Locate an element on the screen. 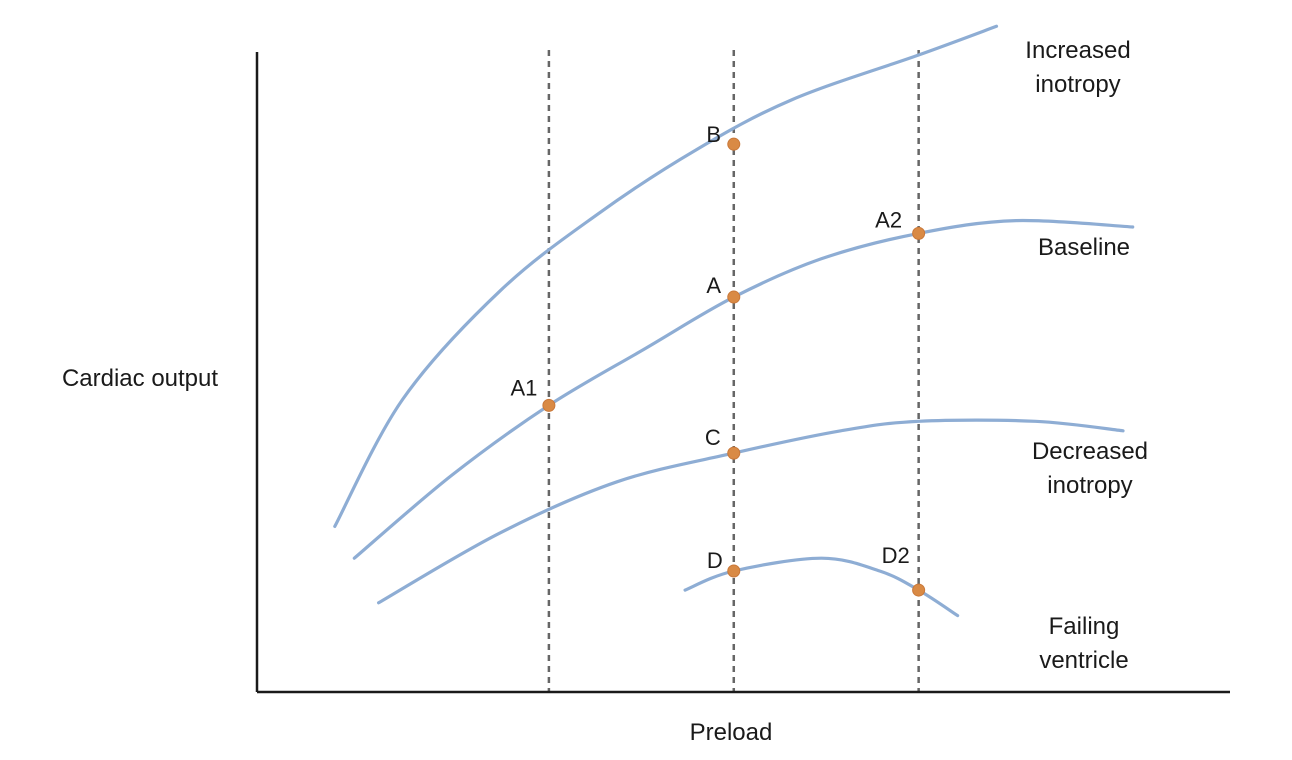  label-increased-inotropy: Increased inotropy is located at coordinates (1077, 67).